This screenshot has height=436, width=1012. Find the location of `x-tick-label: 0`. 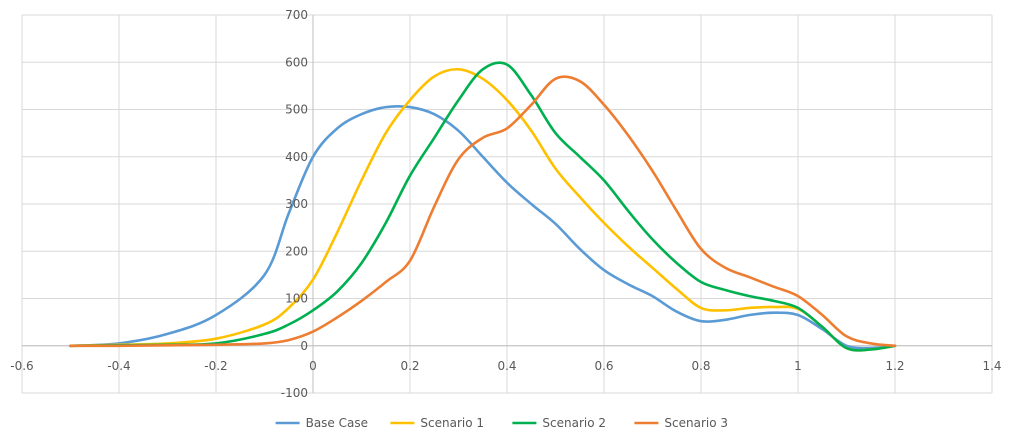

x-tick-label: 0 is located at coordinates (313, 366).